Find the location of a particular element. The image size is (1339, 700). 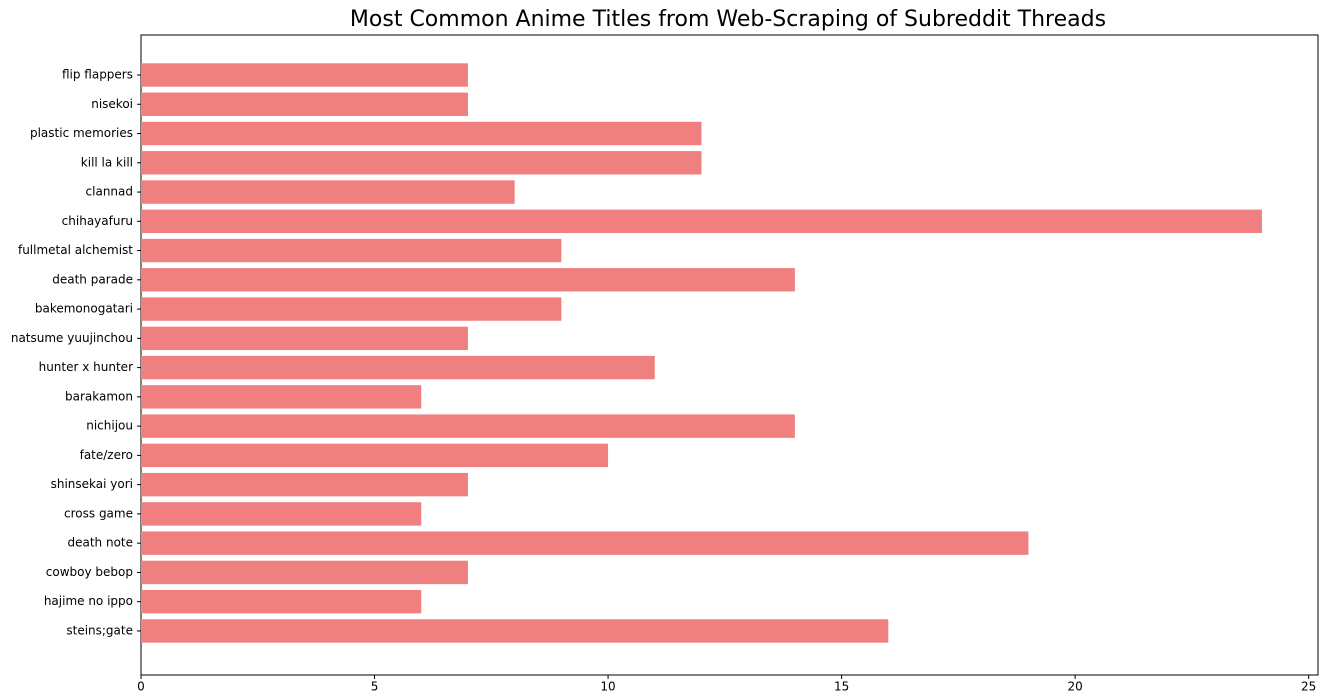

y-tick-label: fate/zero is located at coordinates (106, 455).